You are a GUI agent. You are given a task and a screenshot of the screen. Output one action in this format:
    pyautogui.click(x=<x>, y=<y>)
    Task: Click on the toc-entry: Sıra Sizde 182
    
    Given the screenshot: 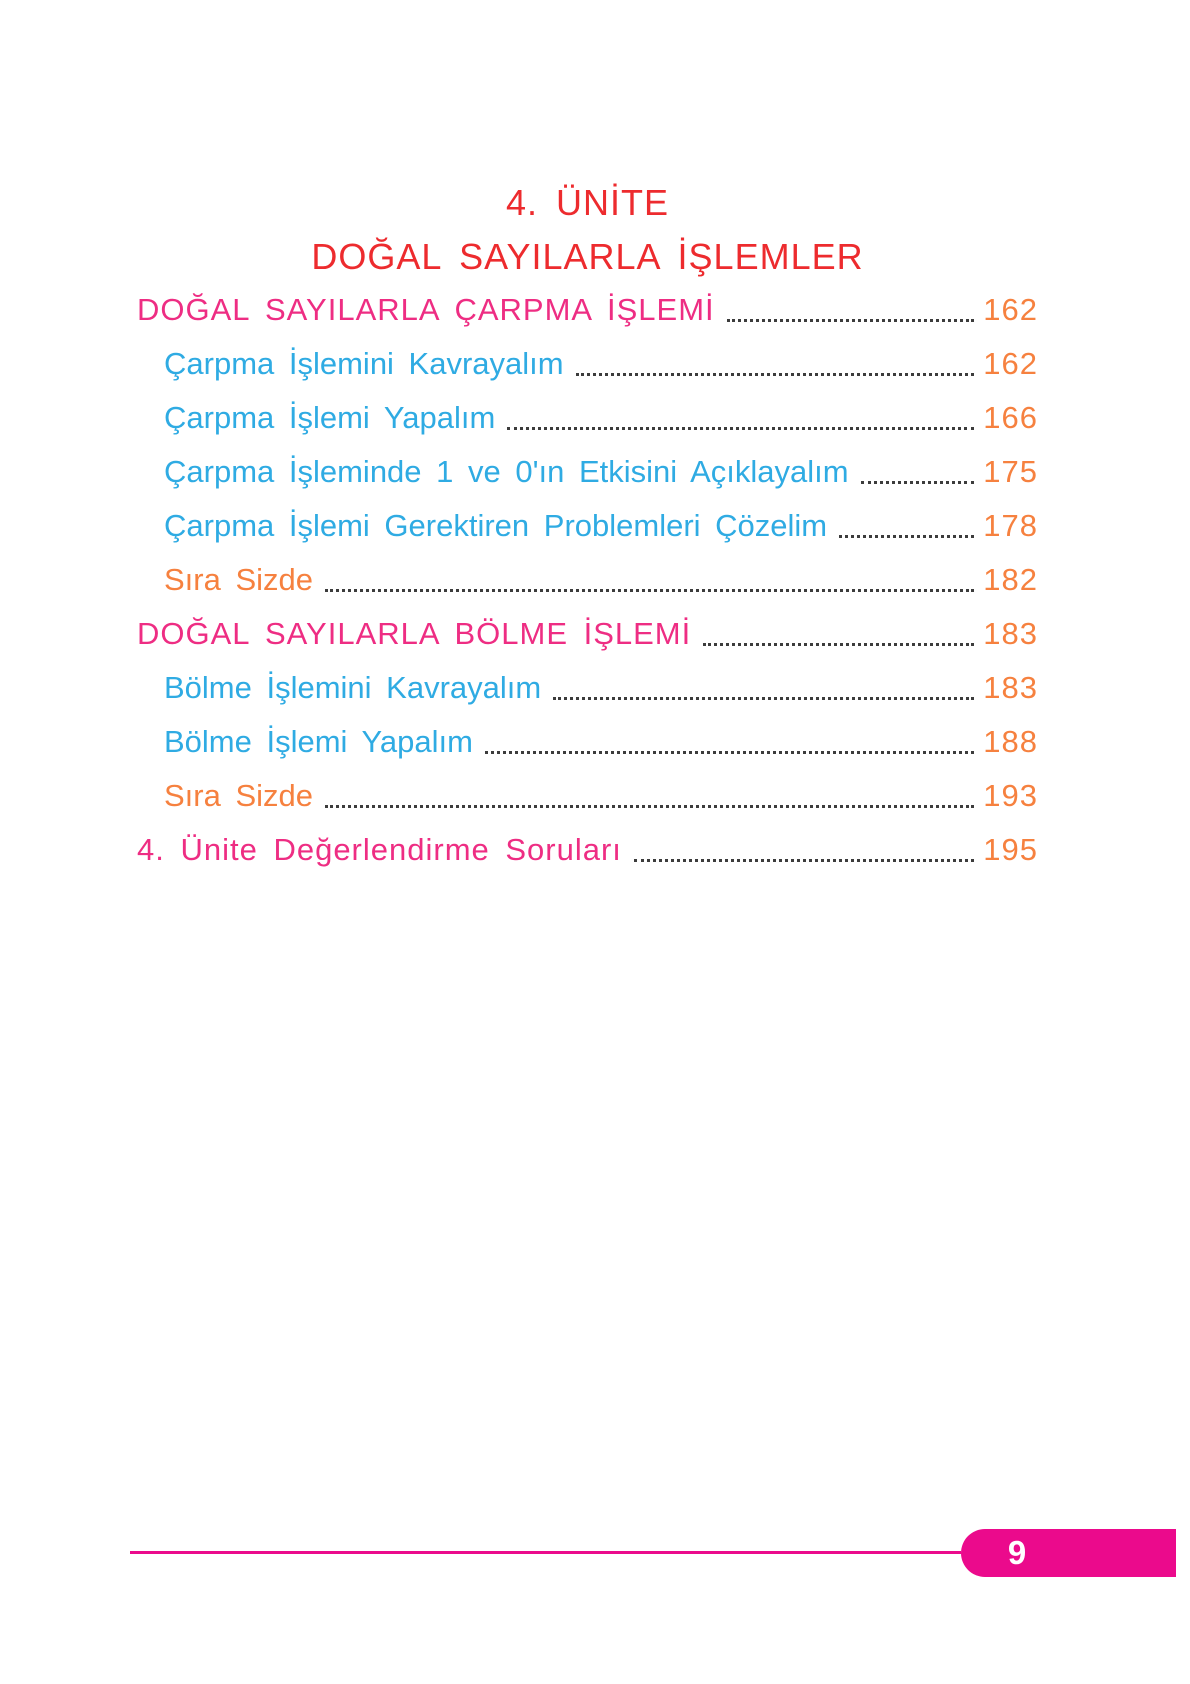 What is the action you would take?
    pyautogui.click(x=587, y=580)
    